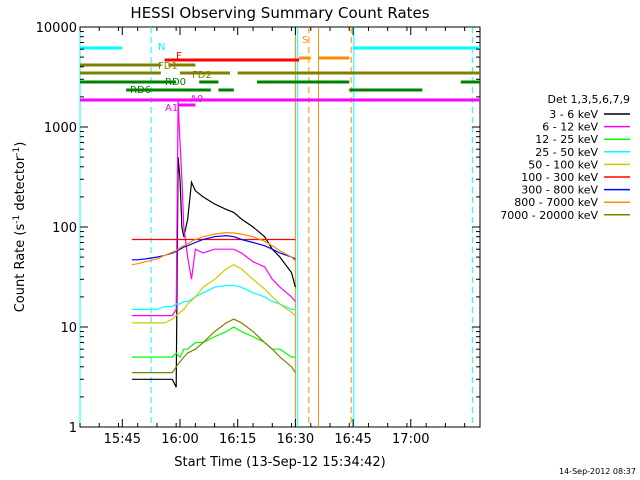  Describe the element at coordinates (279, 462) in the screenshot. I see `x-axis-label: Start Time (13-Sep-12 15:34:42)` at that location.